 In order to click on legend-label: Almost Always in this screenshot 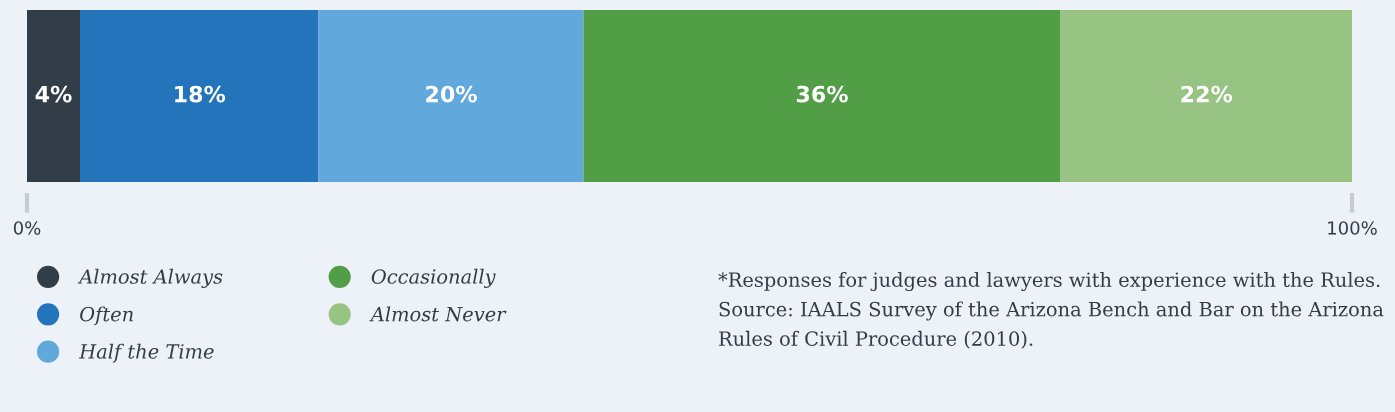, I will do `click(150, 278)`.